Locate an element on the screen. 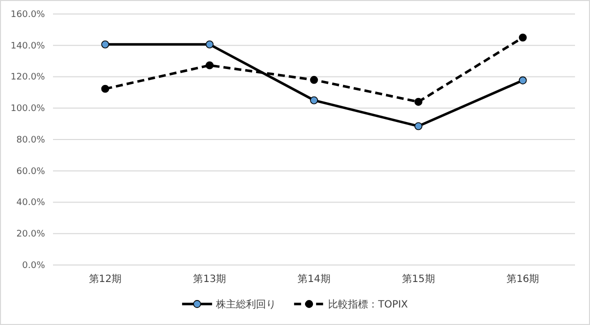 The image size is (590, 325). y-tick-label: 100.0% is located at coordinates (28, 109).